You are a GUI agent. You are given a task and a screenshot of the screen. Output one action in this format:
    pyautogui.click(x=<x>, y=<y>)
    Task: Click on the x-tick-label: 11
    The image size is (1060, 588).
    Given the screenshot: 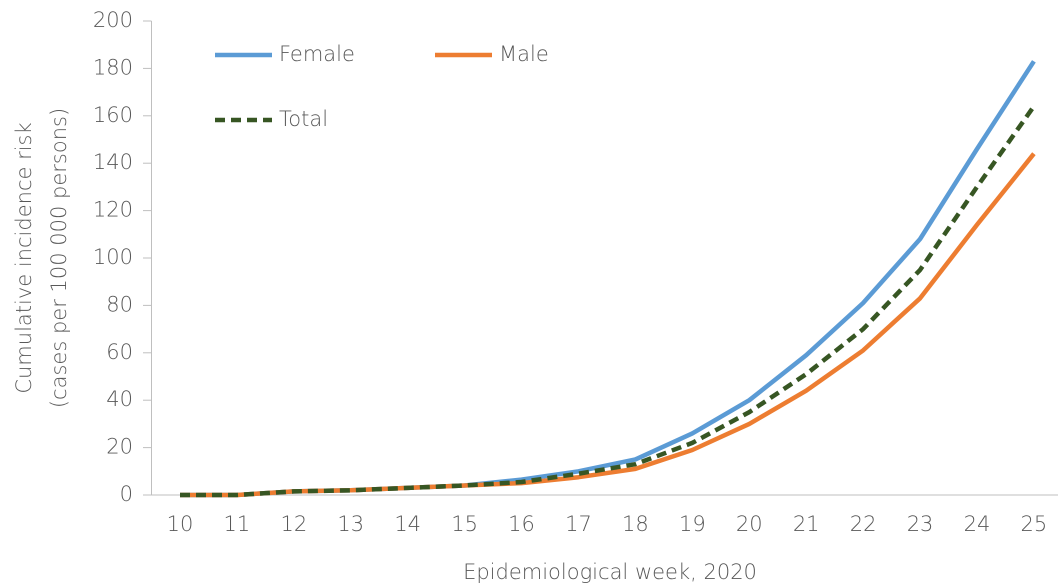 What is the action you would take?
    pyautogui.click(x=237, y=524)
    